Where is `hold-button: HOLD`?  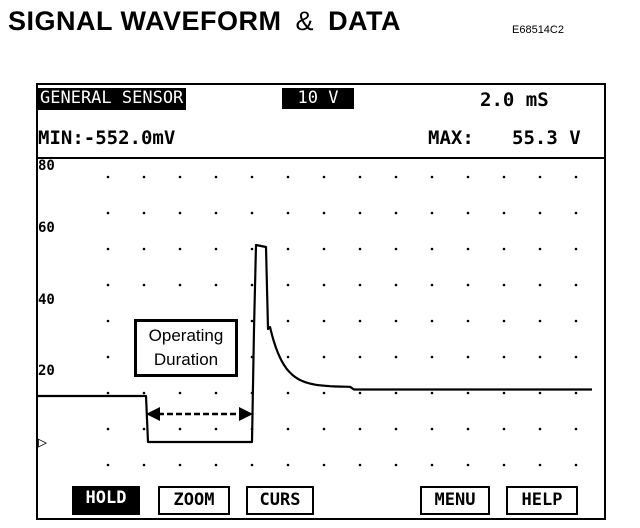 hold-button: HOLD is located at coordinates (106, 500).